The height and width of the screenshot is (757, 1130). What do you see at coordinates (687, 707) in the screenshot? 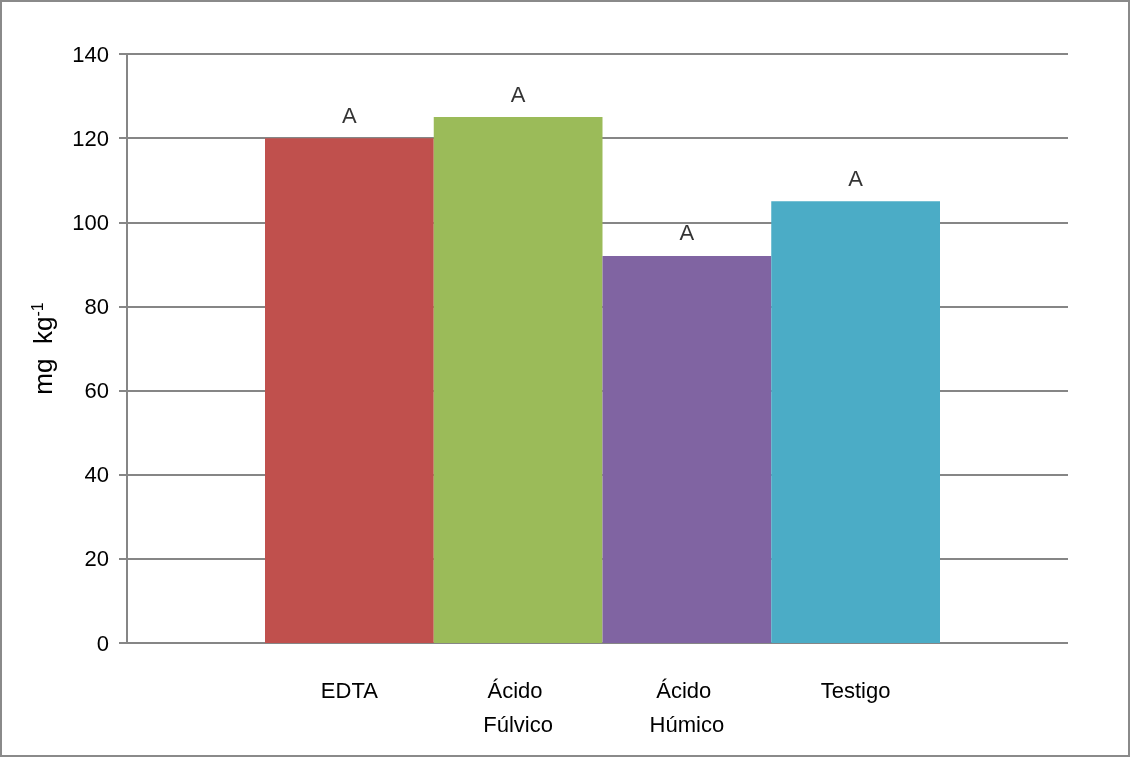
I see `x-tick-label: Ácido Húmico` at bounding box center [687, 707].